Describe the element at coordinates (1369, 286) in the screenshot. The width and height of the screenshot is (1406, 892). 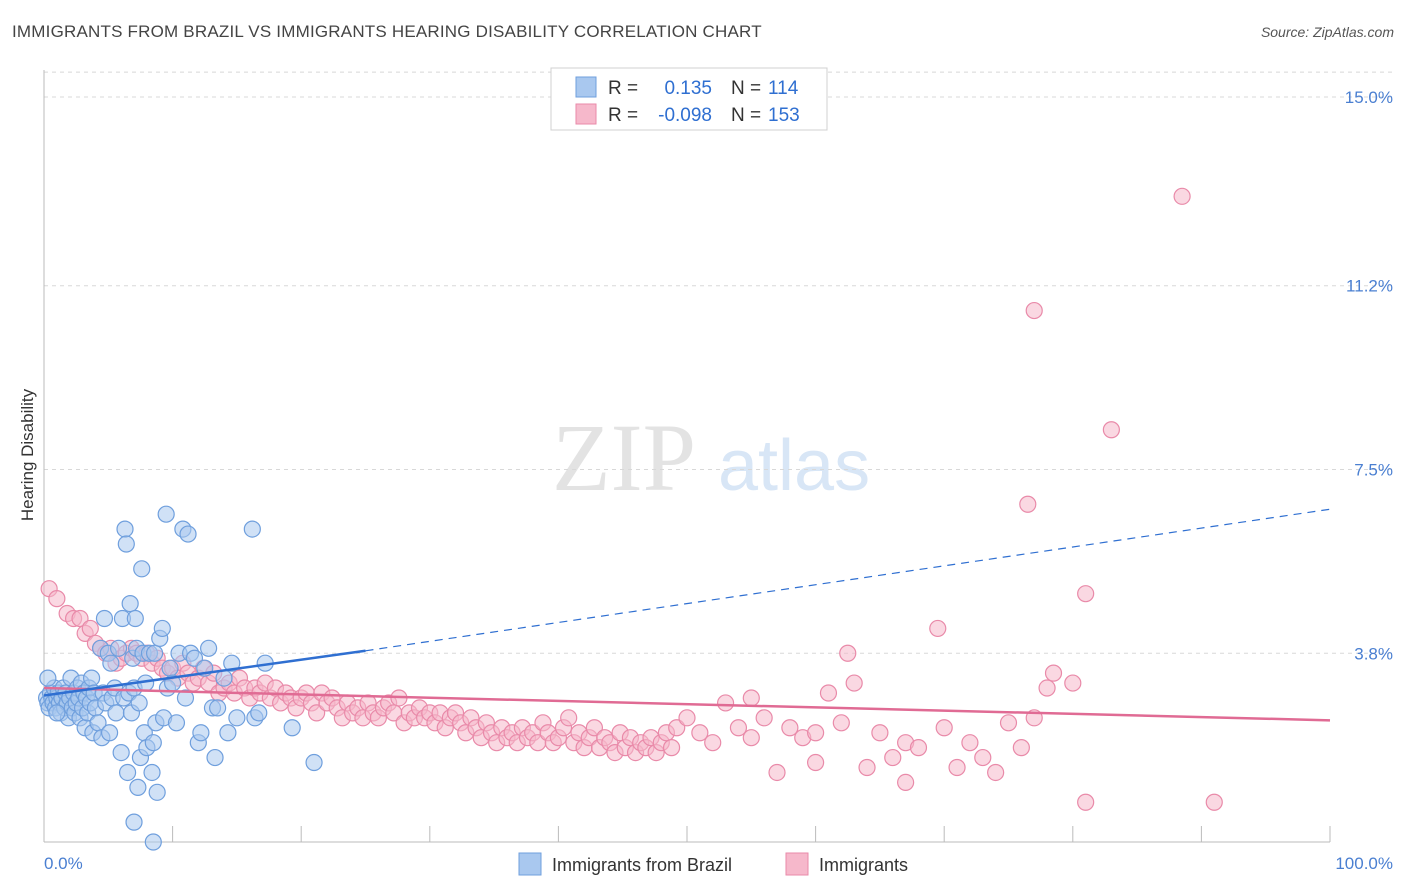
I see `y-tick-label: 11.2%` at that location.